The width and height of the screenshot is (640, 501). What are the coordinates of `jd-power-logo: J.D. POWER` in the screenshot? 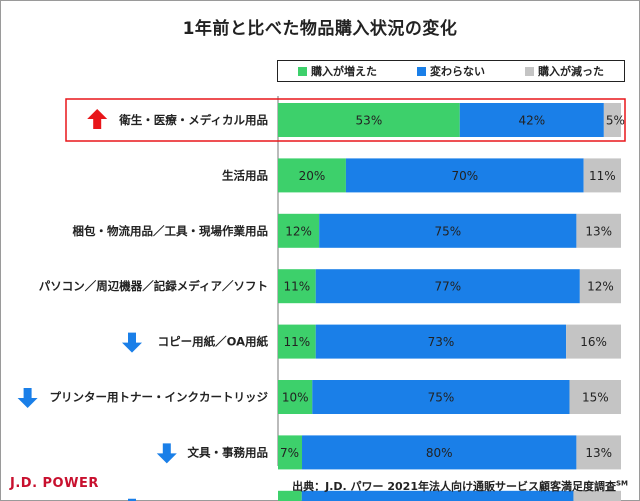 It's located at (54, 483).